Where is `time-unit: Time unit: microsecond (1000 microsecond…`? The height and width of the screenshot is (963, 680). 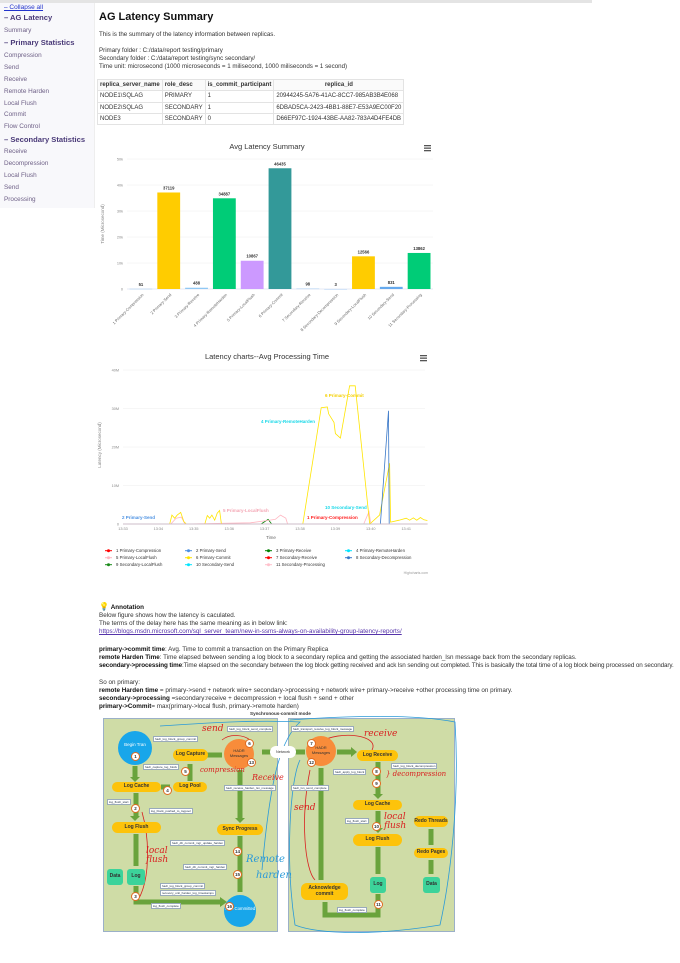
time-unit: Time unit: microsecond (1000 microsecond… is located at coordinates (223, 66).